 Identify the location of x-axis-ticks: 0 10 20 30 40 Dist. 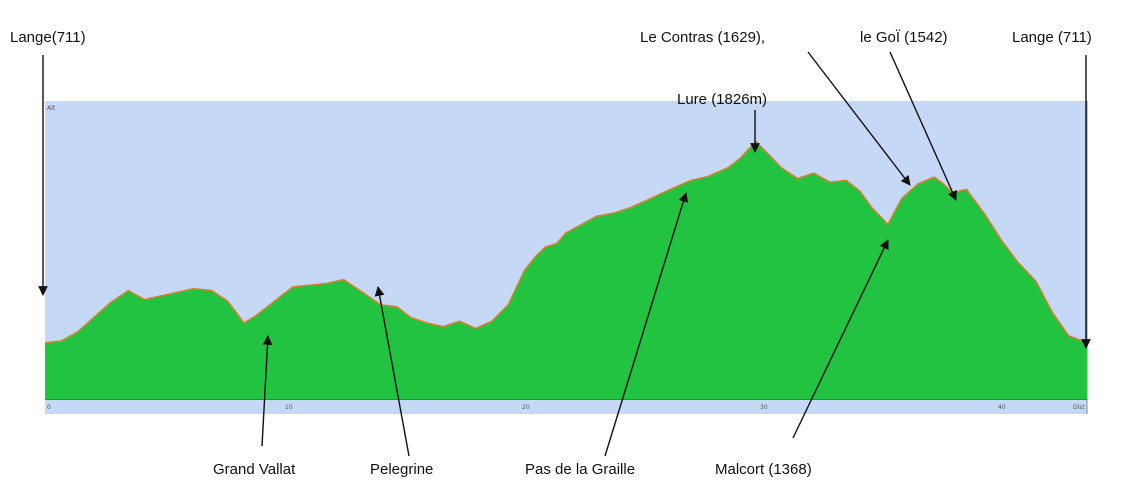
(566, 407).